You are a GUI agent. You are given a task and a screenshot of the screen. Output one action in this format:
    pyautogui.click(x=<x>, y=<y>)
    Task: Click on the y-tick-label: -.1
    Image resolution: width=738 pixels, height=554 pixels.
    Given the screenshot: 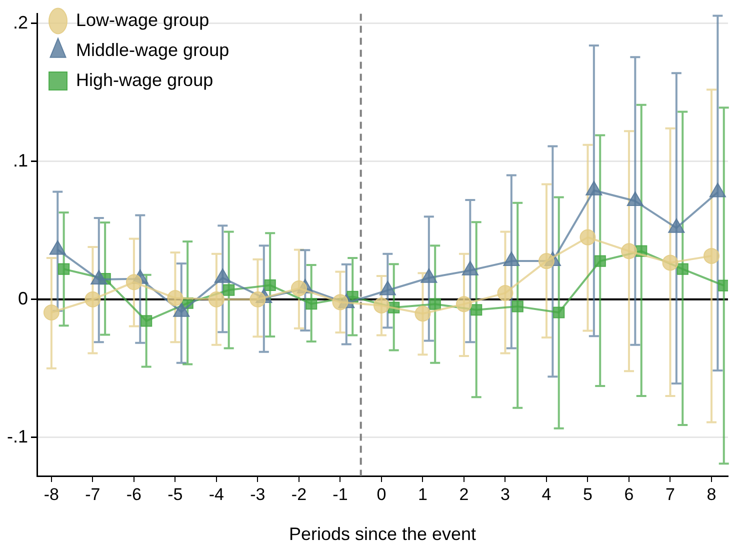 What is the action you would take?
    pyautogui.click(x=17, y=436)
    